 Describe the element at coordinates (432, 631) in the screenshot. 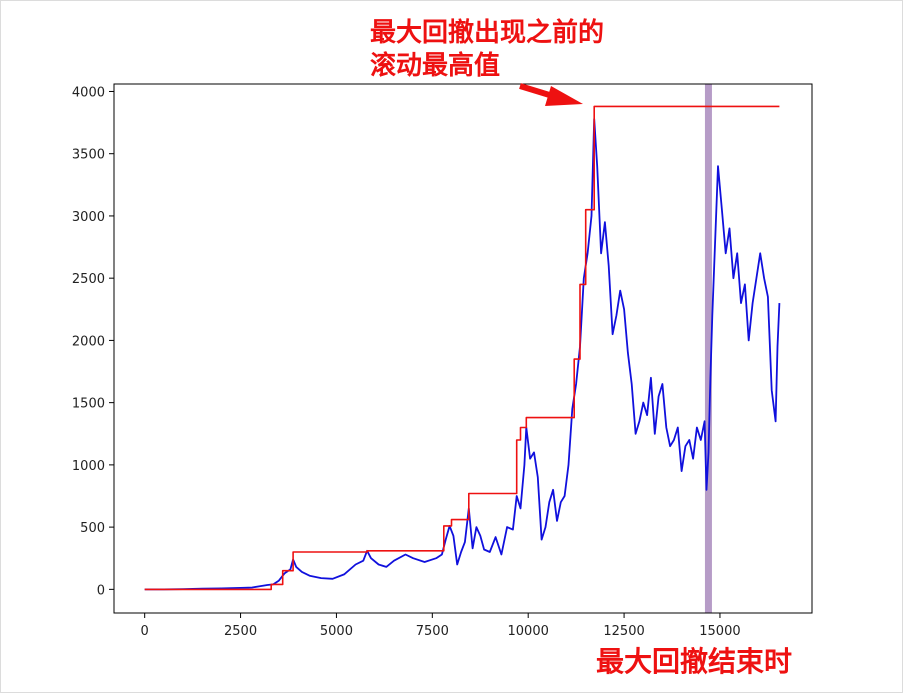

I see `x-tick-label: 7500` at that location.